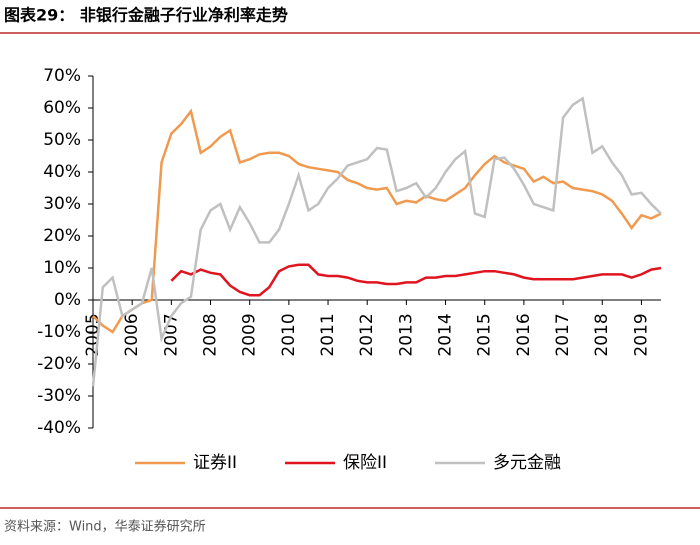 Image resolution: width=700 pixels, height=545 pixels. I want to click on x-tick-label: 2016, so click(524, 334).